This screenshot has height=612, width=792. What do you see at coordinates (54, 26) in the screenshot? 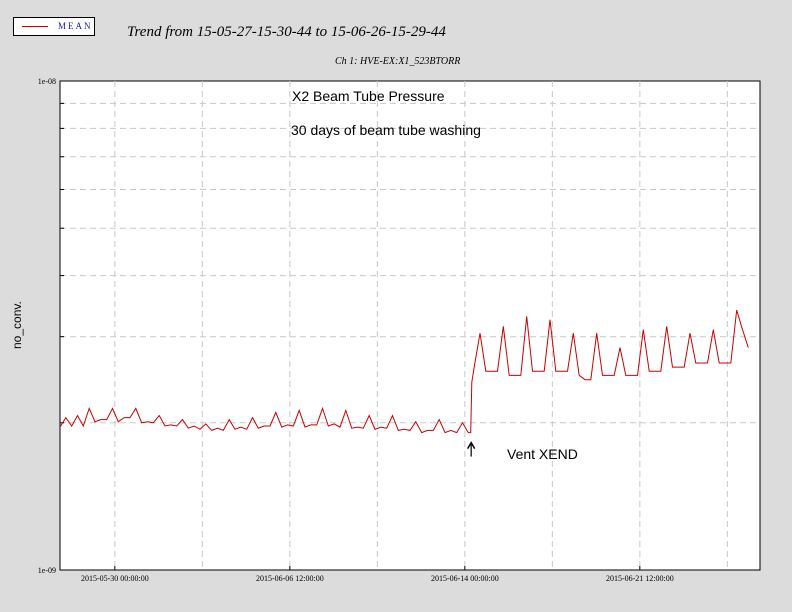
I see `legend: MEAN` at bounding box center [54, 26].